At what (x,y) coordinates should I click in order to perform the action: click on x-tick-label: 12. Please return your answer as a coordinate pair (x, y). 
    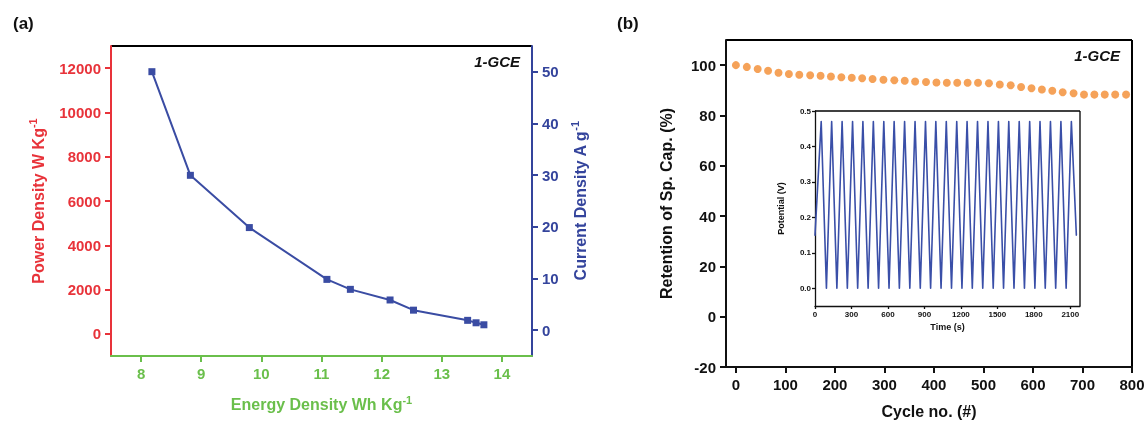
    Looking at the image, I should click on (381, 373).